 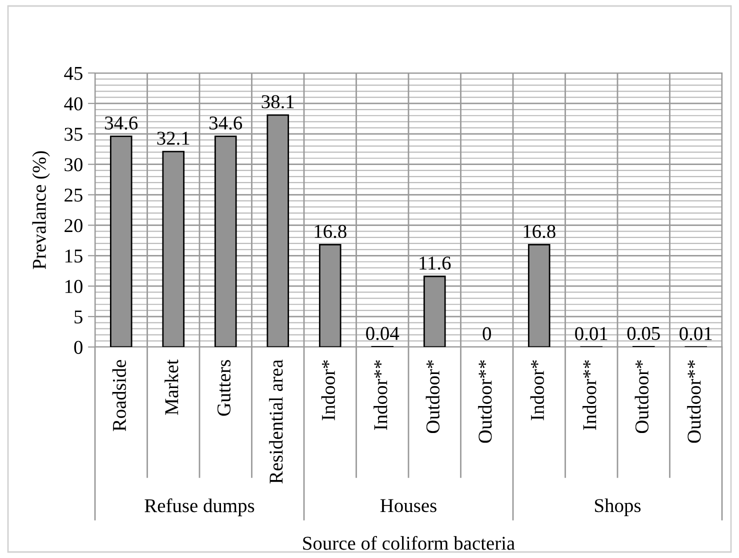 I want to click on x-tick-label: Residential area, so click(x=276, y=422).